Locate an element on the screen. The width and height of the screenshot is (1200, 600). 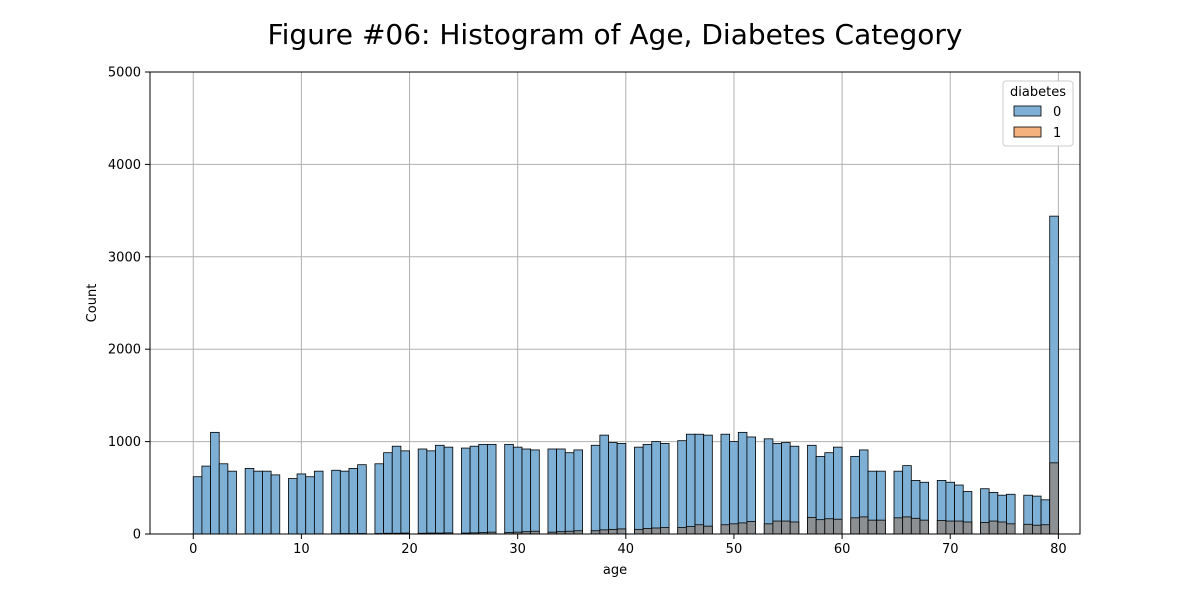
legend: diabetes 0 1 is located at coordinates (1038, 113).